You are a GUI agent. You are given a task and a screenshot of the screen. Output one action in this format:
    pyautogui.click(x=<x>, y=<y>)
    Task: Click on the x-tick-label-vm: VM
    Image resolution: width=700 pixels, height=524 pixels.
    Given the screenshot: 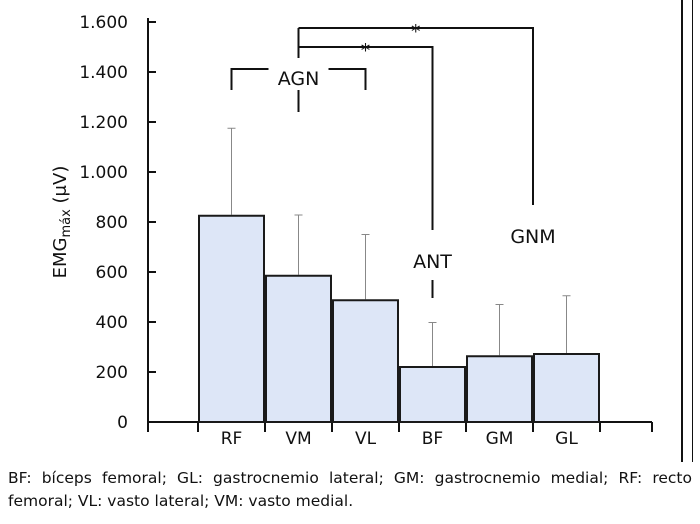 What is the action you would take?
    pyautogui.click(x=298, y=439)
    